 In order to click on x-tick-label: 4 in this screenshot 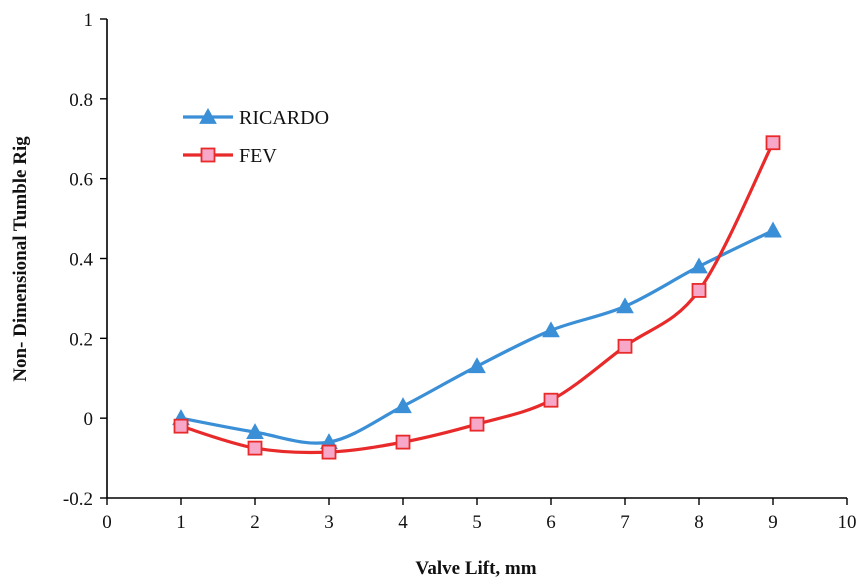, I will do `click(403, 522)`.